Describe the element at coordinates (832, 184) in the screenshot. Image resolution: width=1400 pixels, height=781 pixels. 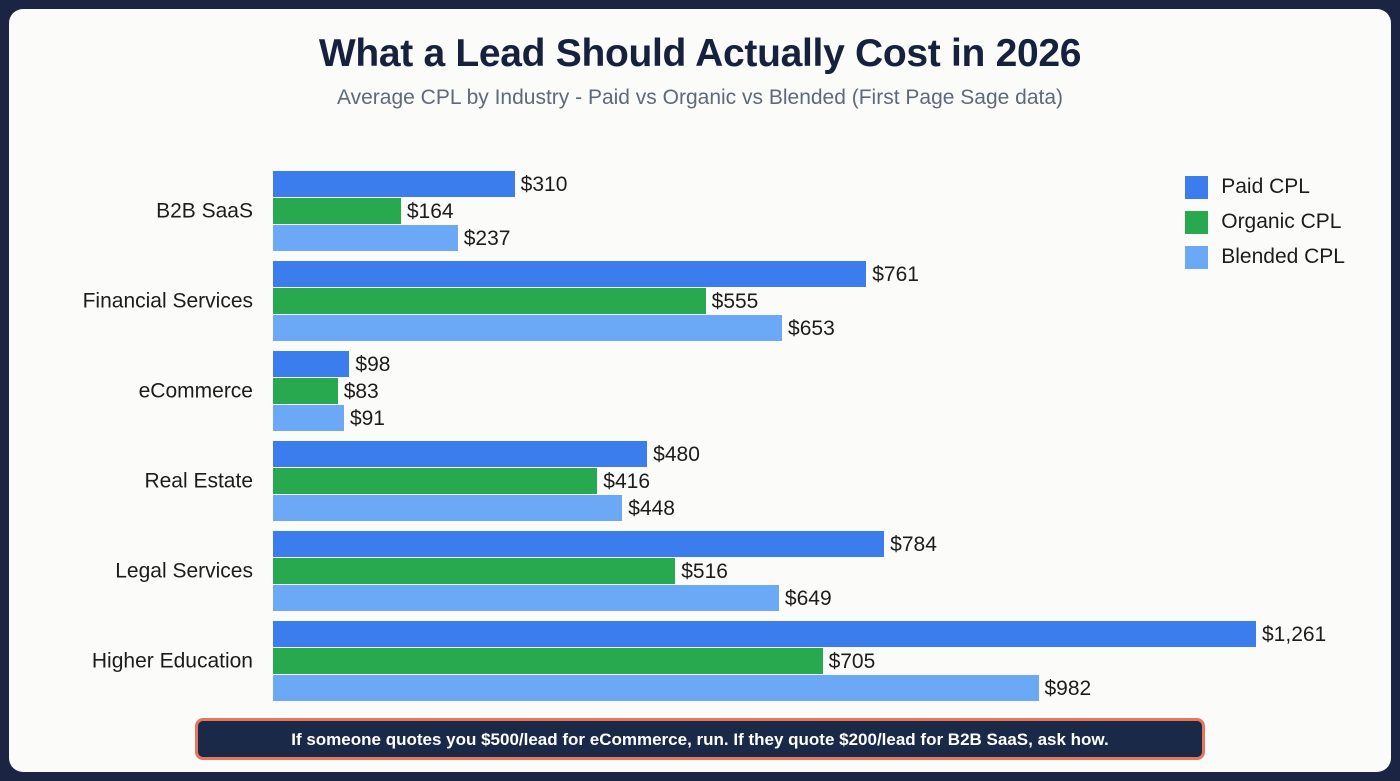
I see `bar-row: $310` at that location.